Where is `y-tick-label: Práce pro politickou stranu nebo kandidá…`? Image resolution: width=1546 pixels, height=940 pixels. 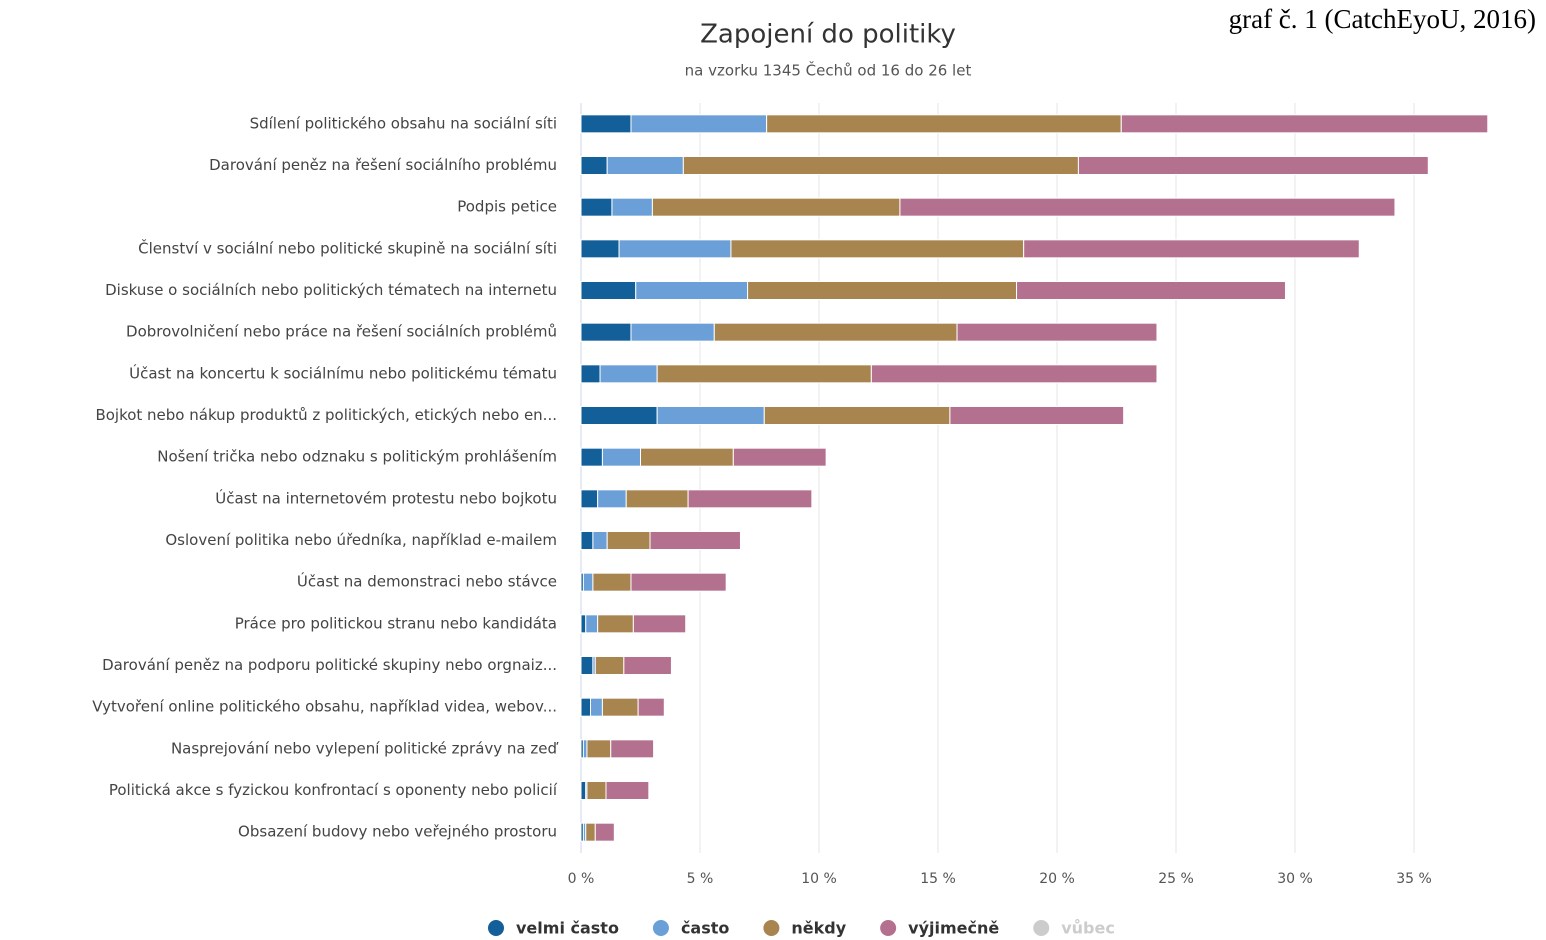
y-tick-label: Práce pro politickou stranu nebo kandidá… is located at coordinates (396, 623).